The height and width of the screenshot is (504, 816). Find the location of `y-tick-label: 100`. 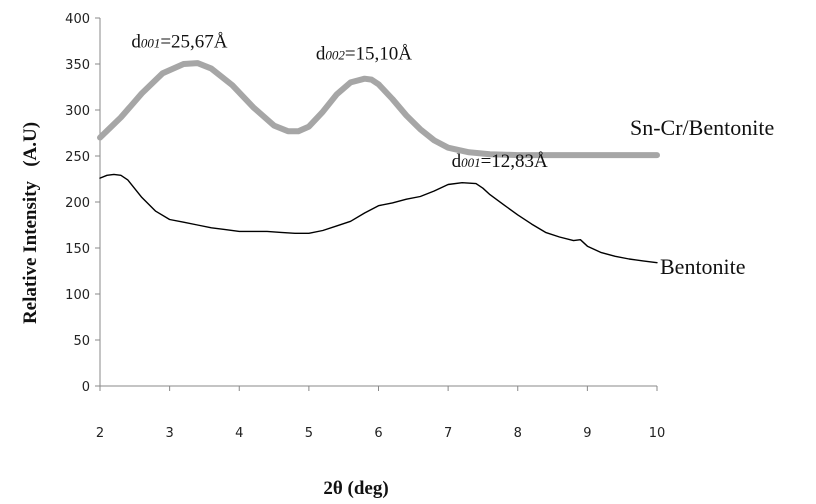

y-tick-label: 100 is located at coordinates (77, 295).